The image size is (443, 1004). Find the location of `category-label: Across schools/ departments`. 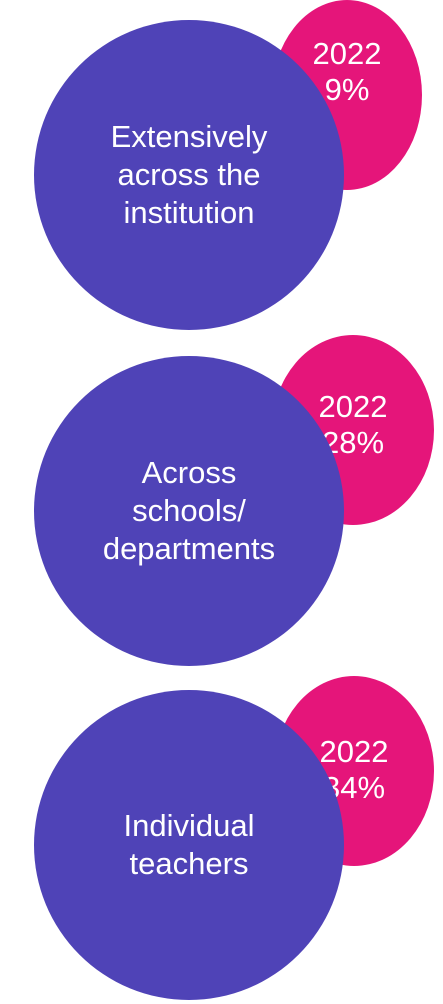

category-label: Across schools/ departments is located at coordinates (189, 510).